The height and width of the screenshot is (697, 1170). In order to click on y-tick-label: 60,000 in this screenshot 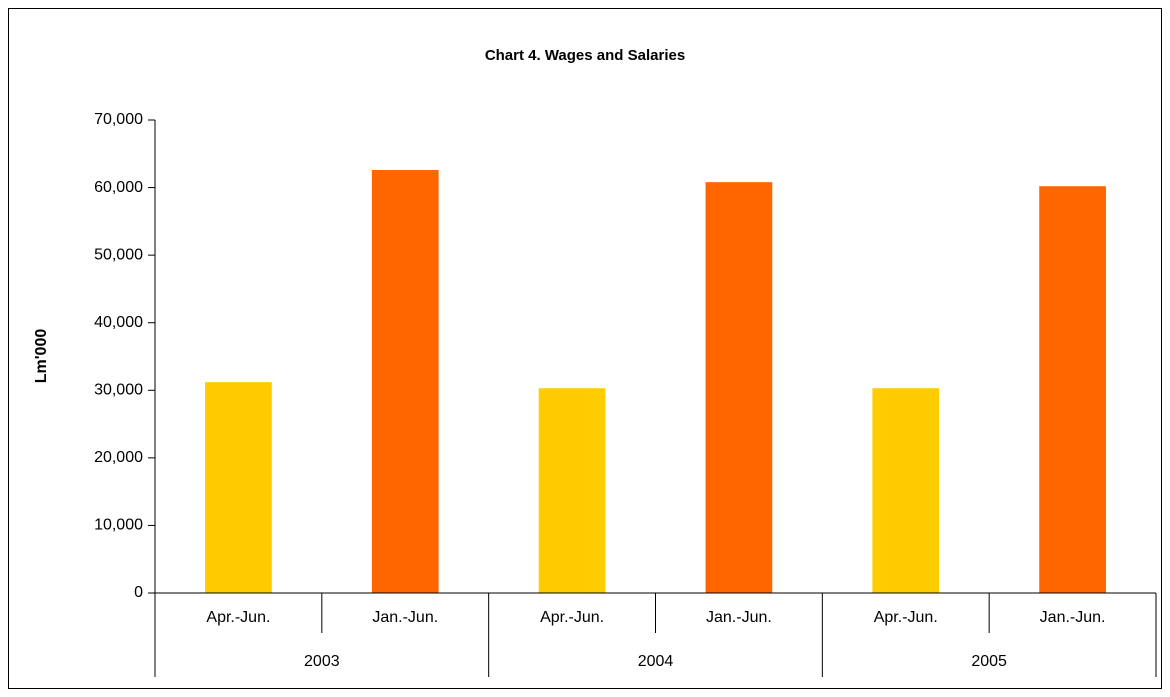, I will do `click(118, 187)`.